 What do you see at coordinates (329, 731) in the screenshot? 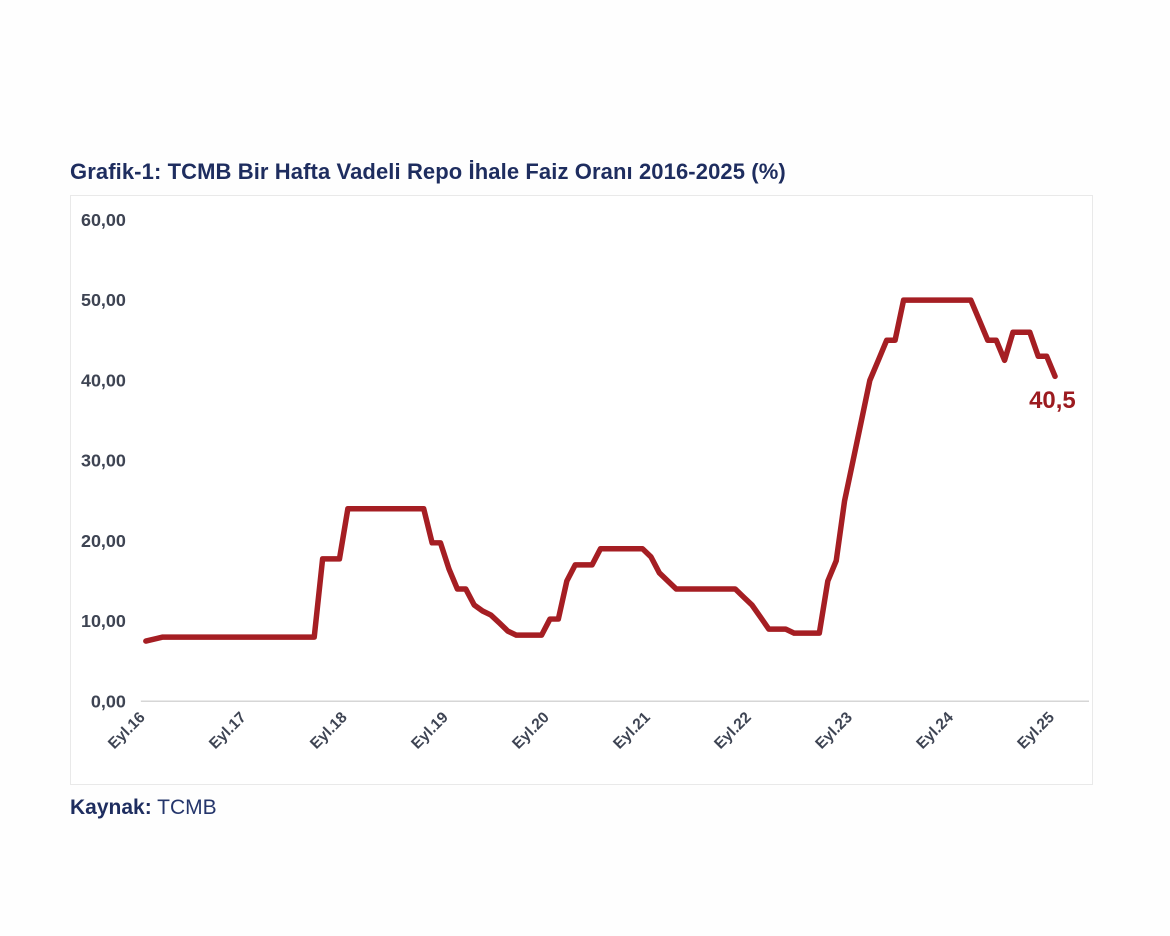
I see `x-tick-label: Eyl.18` at bounding box center [329, 731].